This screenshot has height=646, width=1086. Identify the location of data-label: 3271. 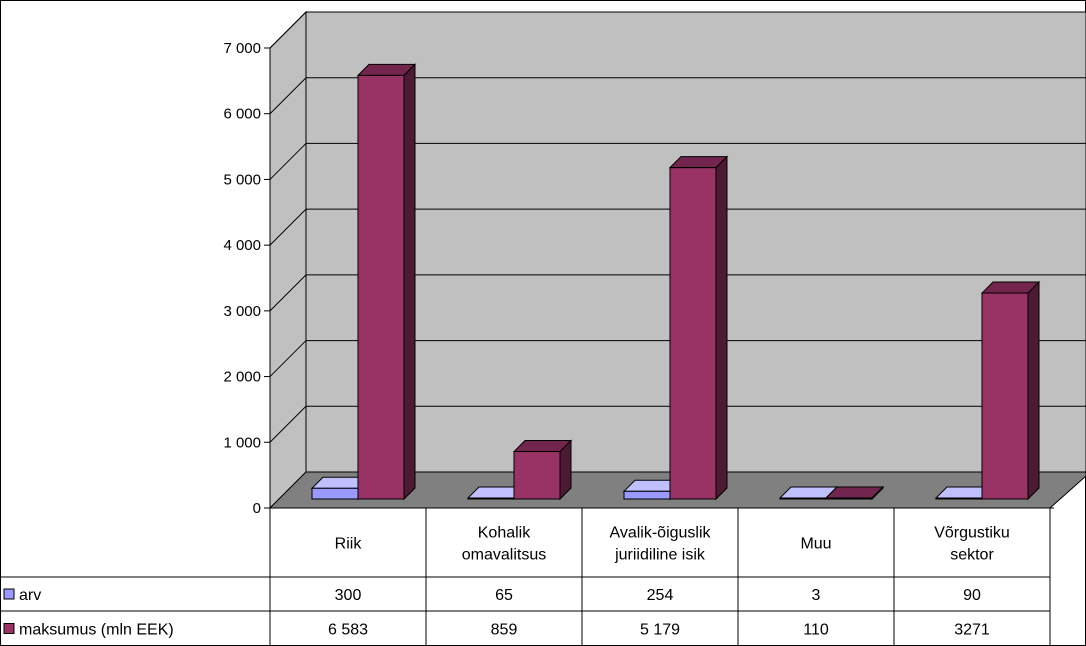
(972, 630).